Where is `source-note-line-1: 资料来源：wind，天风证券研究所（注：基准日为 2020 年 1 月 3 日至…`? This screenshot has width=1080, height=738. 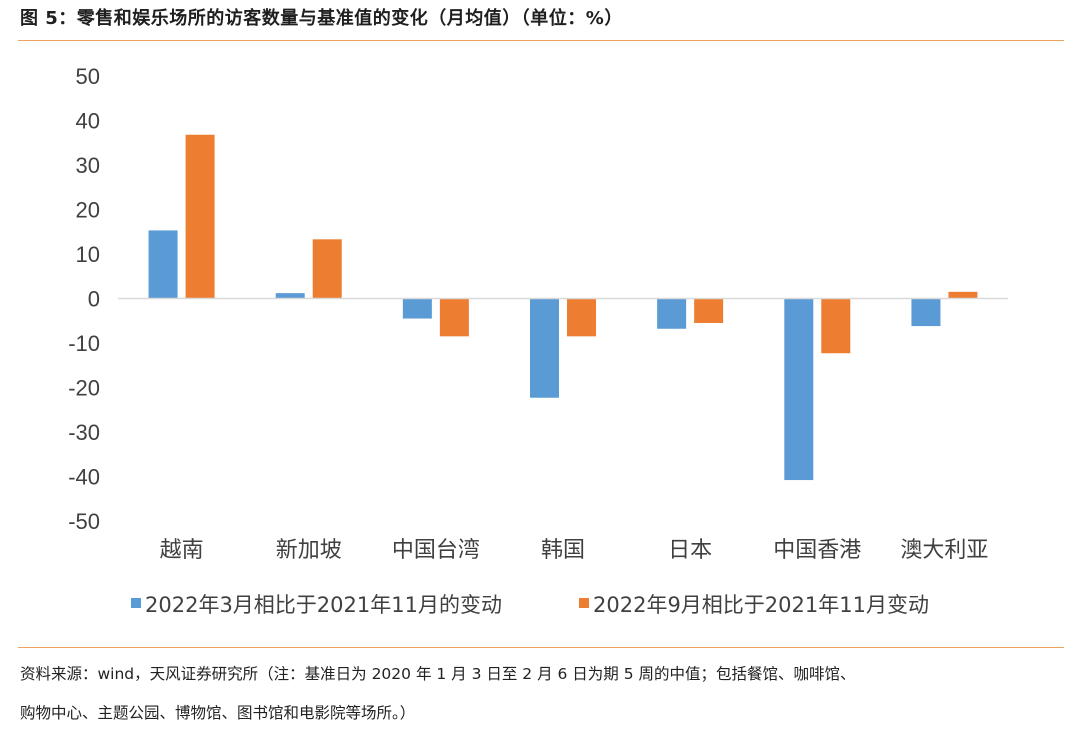
source-note-line-1: 资料来源：wind，天风证券研究所（注：基准日为 2020 年 1 月 3 日至… is located at coordinates (438, 674).